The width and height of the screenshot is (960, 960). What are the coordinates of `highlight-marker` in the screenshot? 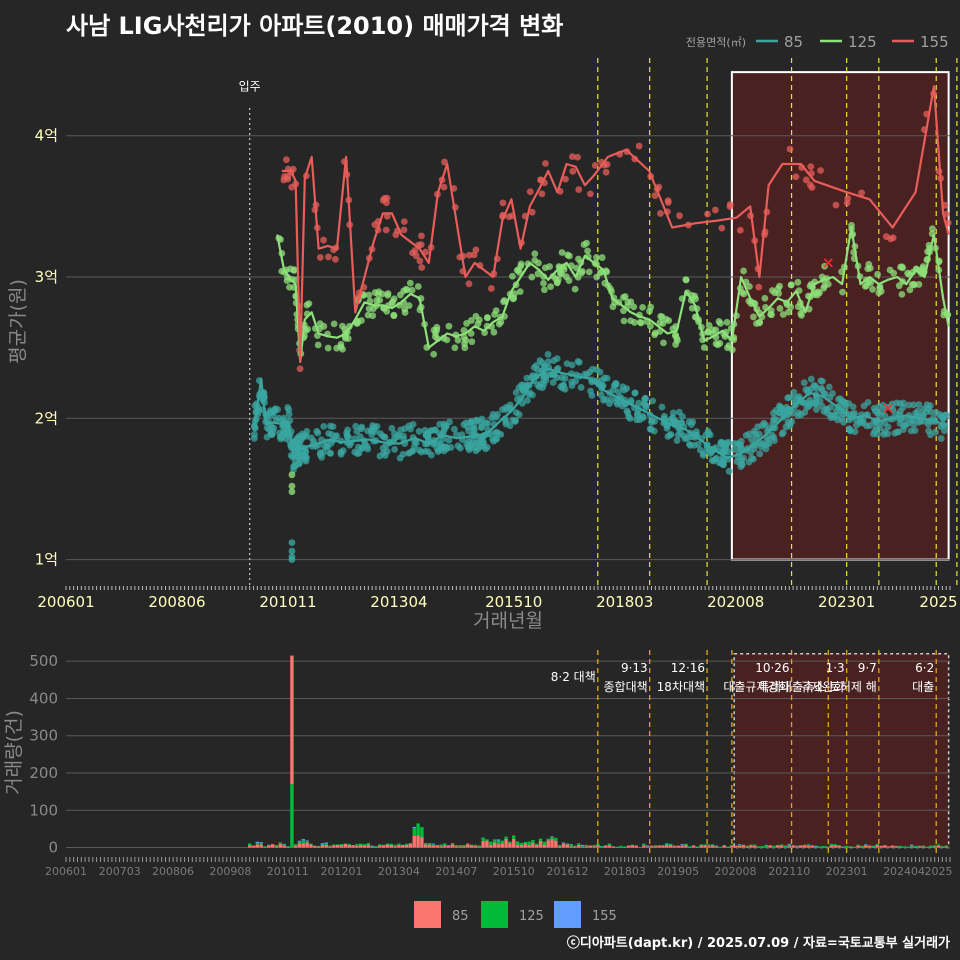 It's located at (828, 263).